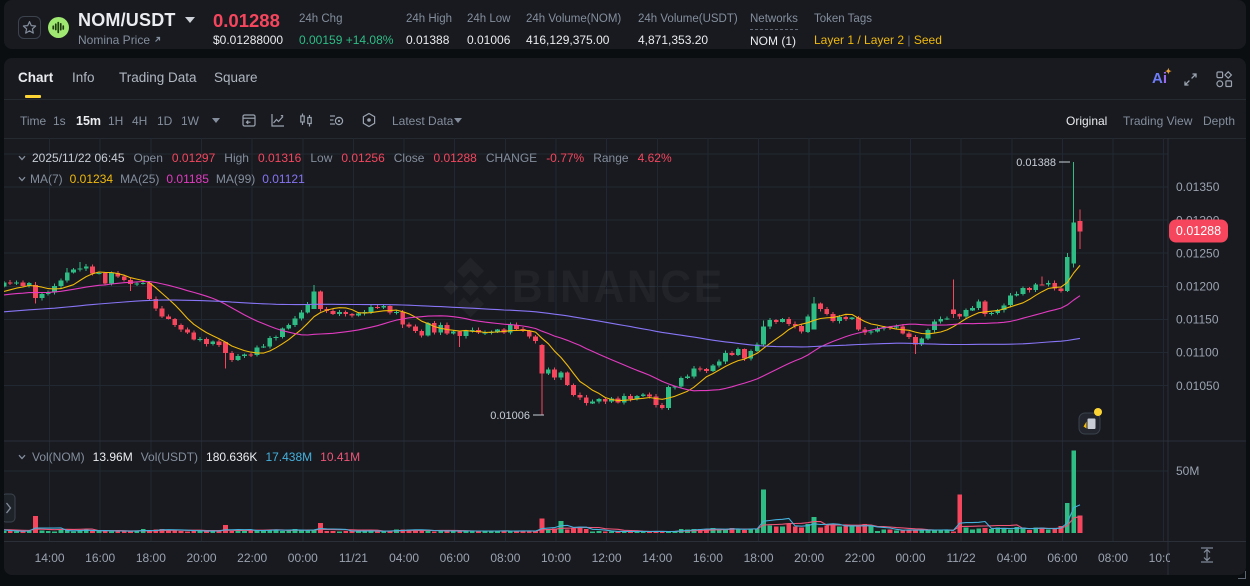  Describe the element at coordinates (1036, 163) in the screenshot. I see `svg-text: 0.01388` at that location.